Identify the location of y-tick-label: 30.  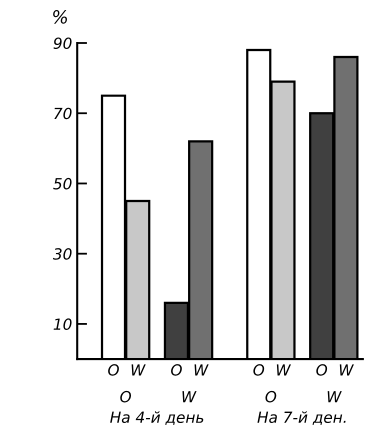
(62, 254).